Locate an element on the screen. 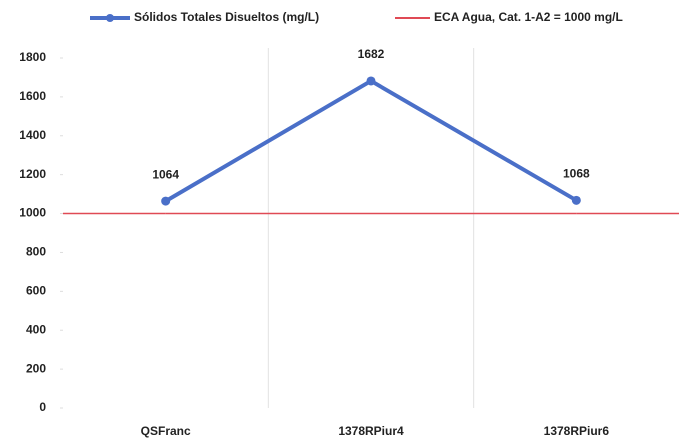 This screenshot has height=441, width=680. y-tick-label: 1200 is located at coordinates (32, 174).